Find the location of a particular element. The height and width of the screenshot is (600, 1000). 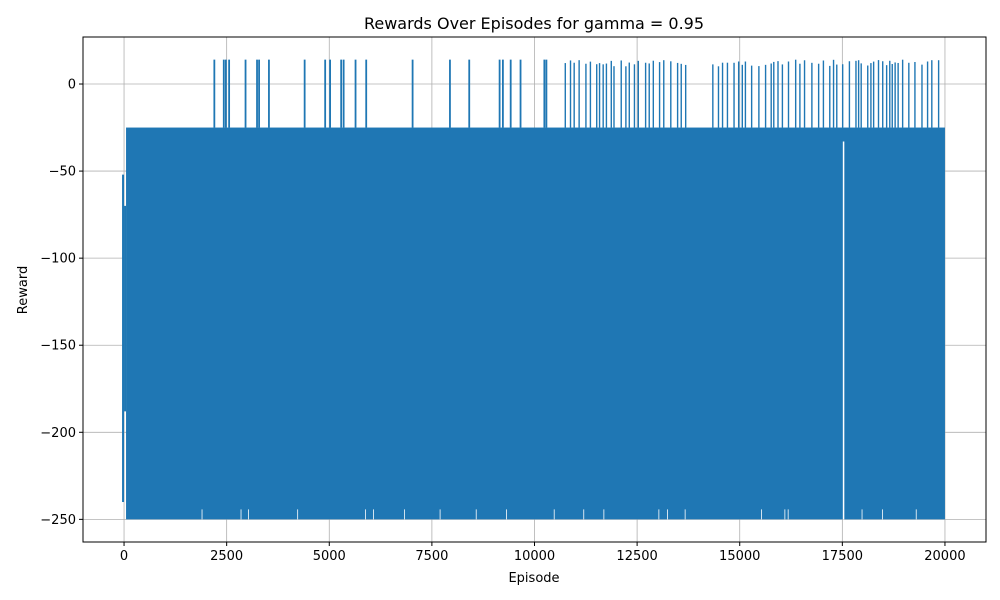

x-axis-label: Episode is located at coordinates (533, 578).